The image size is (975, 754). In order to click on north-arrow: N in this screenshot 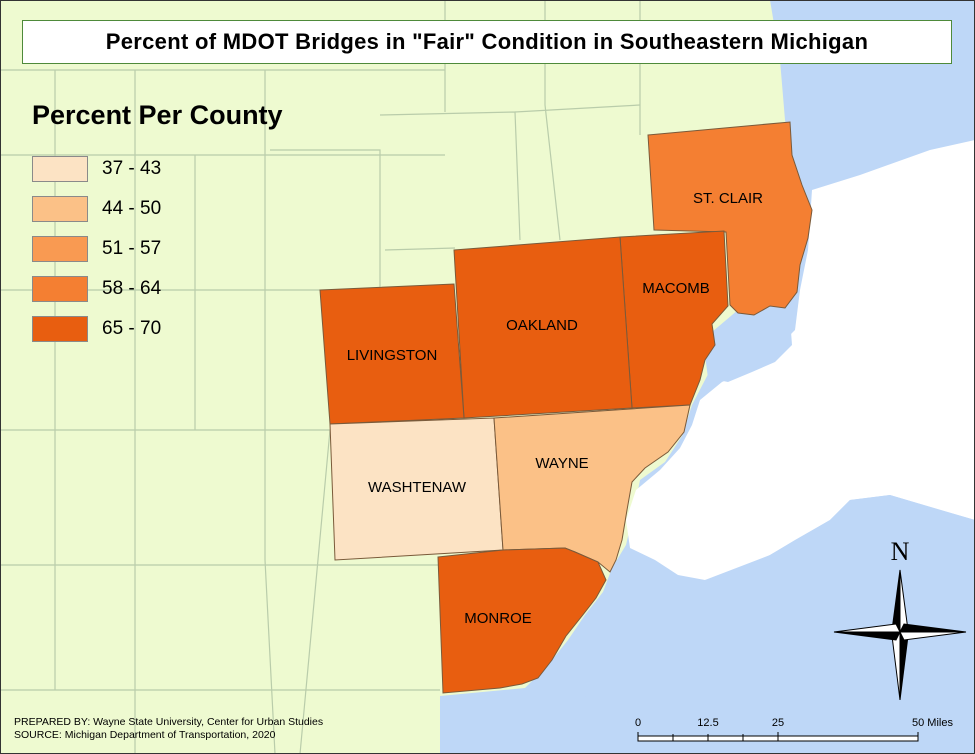, I will do `click(900, 619)`.